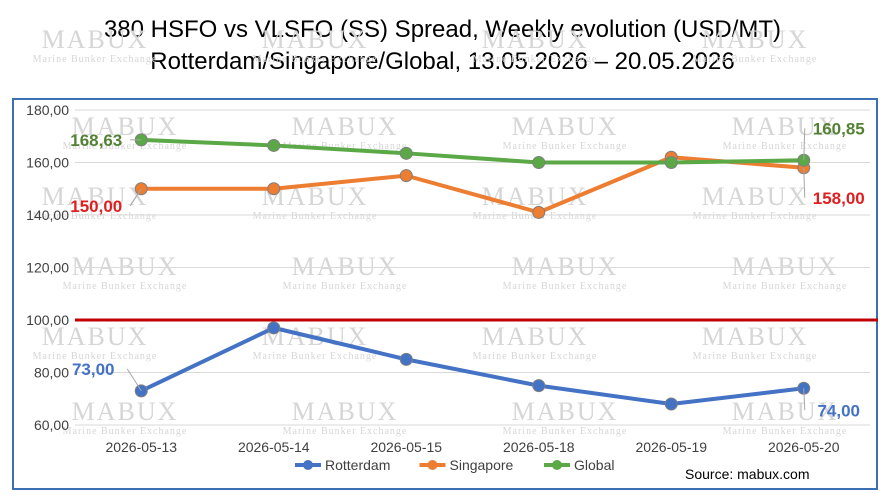  What do you see at coordinates (406, 447) in the screenshot?
I see `x-tick-label: 2026-05-15` at bounding box center [406, 447].